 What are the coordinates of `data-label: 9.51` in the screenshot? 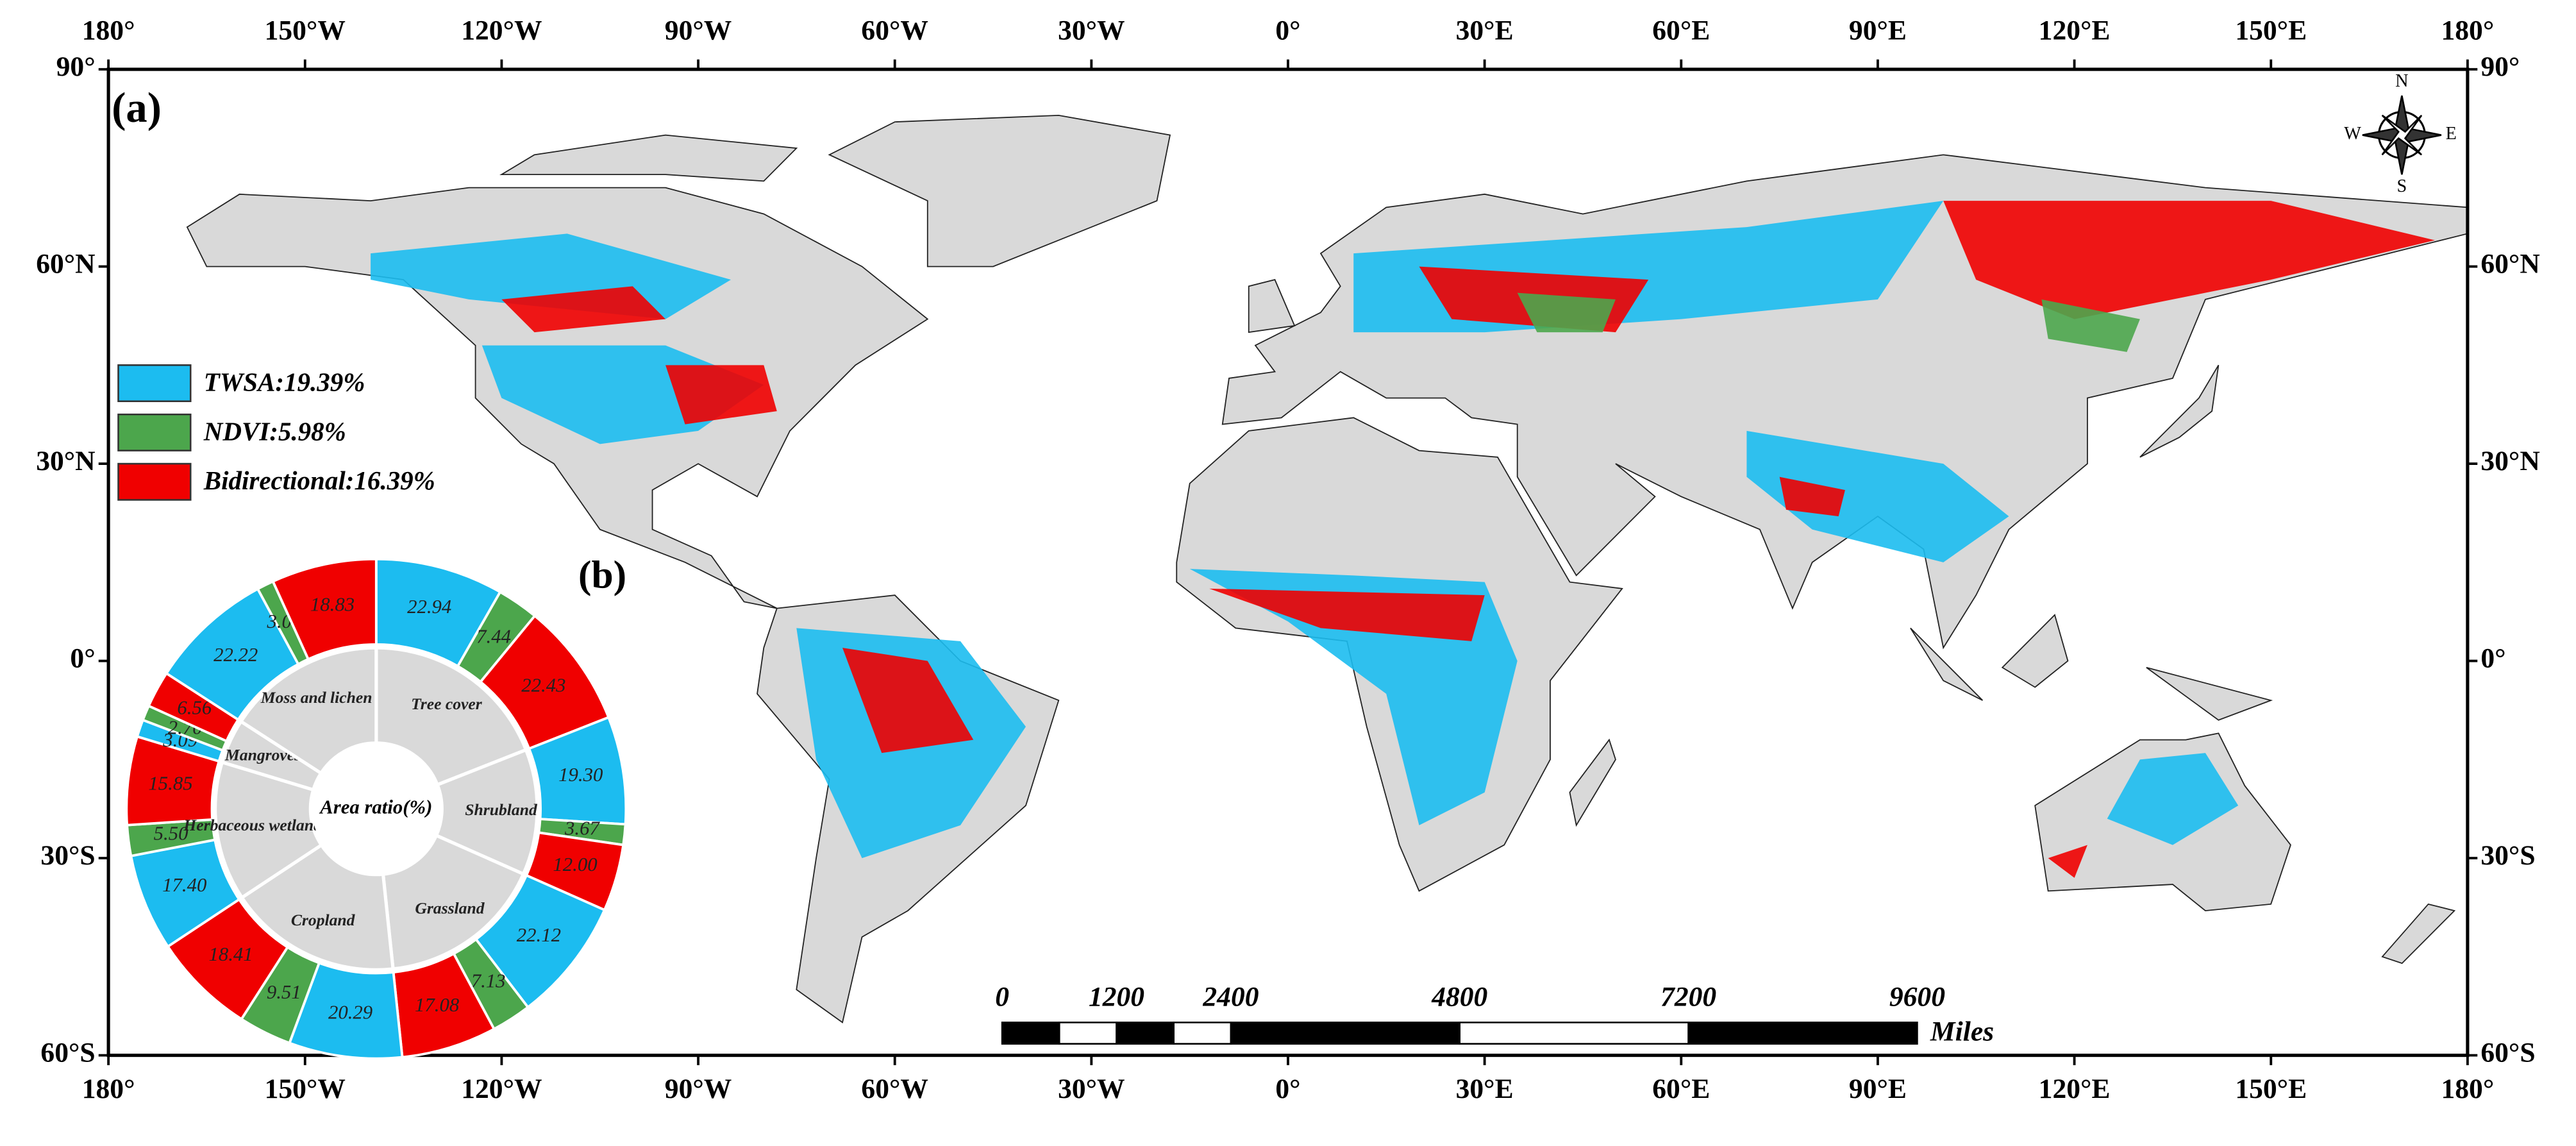 It's located at (284, 992).